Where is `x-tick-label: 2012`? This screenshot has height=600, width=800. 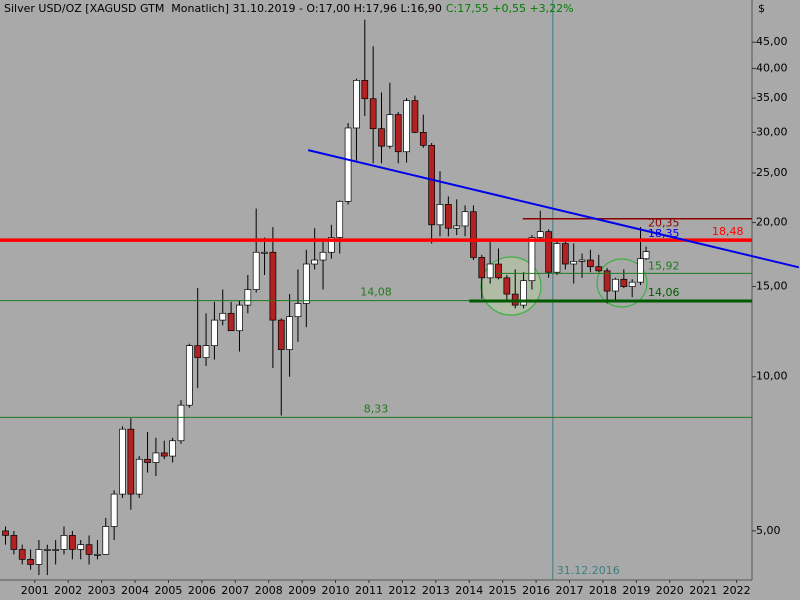
x-tick-label: 2012 is located at coordinates (402, 590).